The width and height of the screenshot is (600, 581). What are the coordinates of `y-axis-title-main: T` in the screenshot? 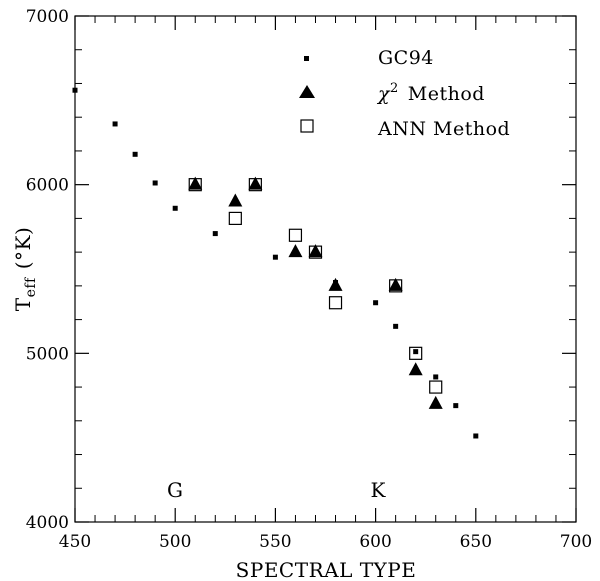 It's located at (23, 304).